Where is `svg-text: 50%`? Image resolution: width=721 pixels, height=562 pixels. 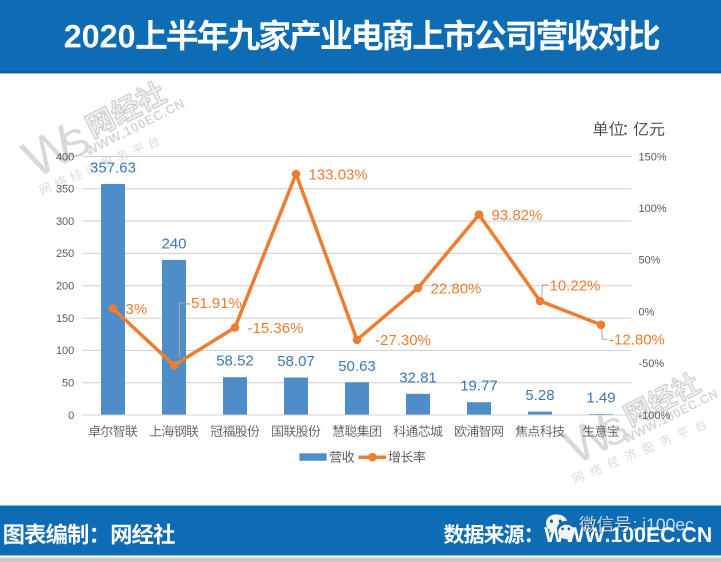 svg-text: 50% is located at coordinates (650, 261).